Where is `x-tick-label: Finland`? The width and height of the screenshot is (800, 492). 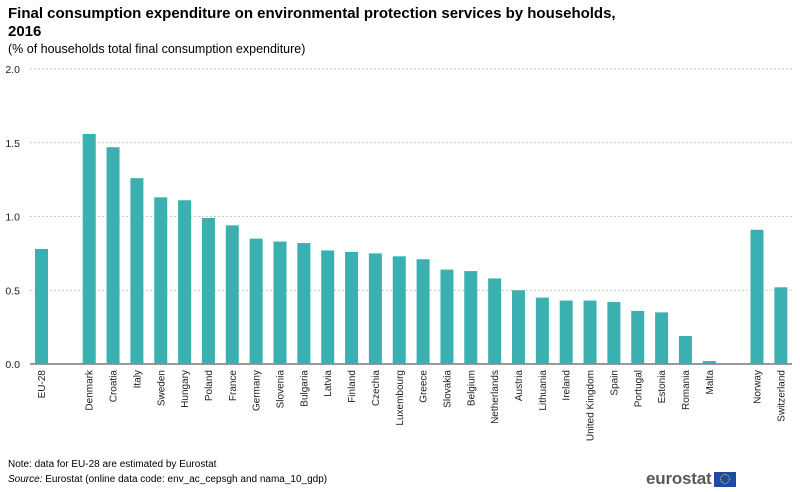
x-tick-label: Finland is located at coordinates (352, 386).